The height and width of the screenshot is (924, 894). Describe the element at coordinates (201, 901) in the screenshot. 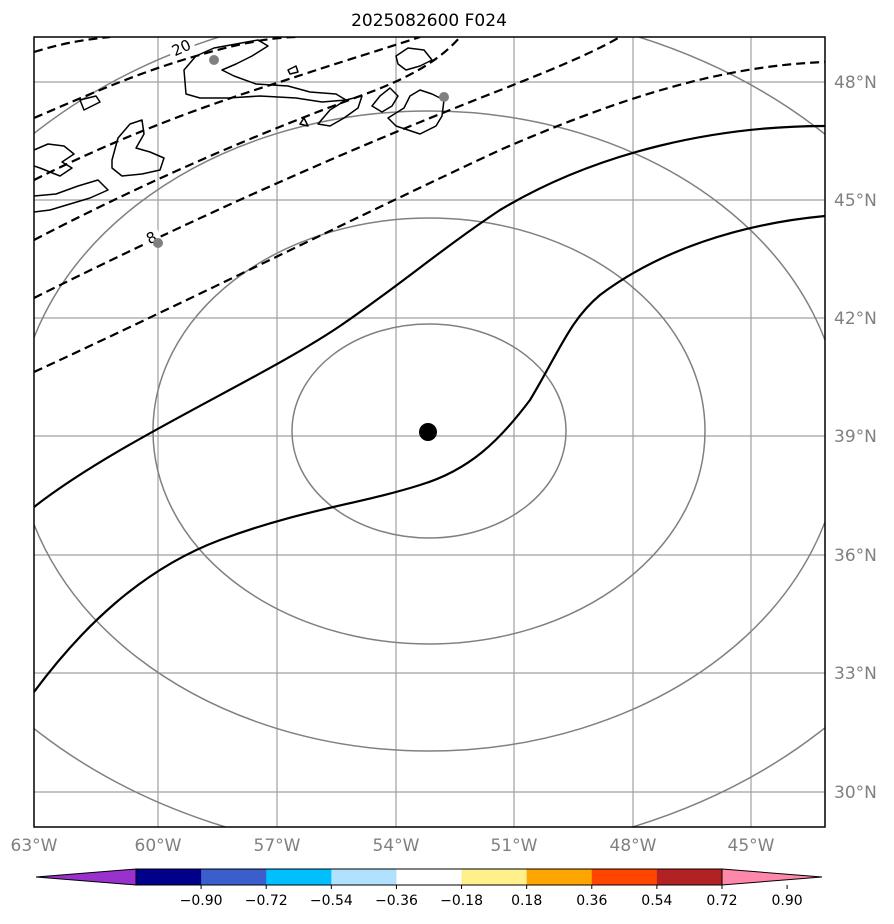

I see `colorbar-tick-label: −0.90` at that location.